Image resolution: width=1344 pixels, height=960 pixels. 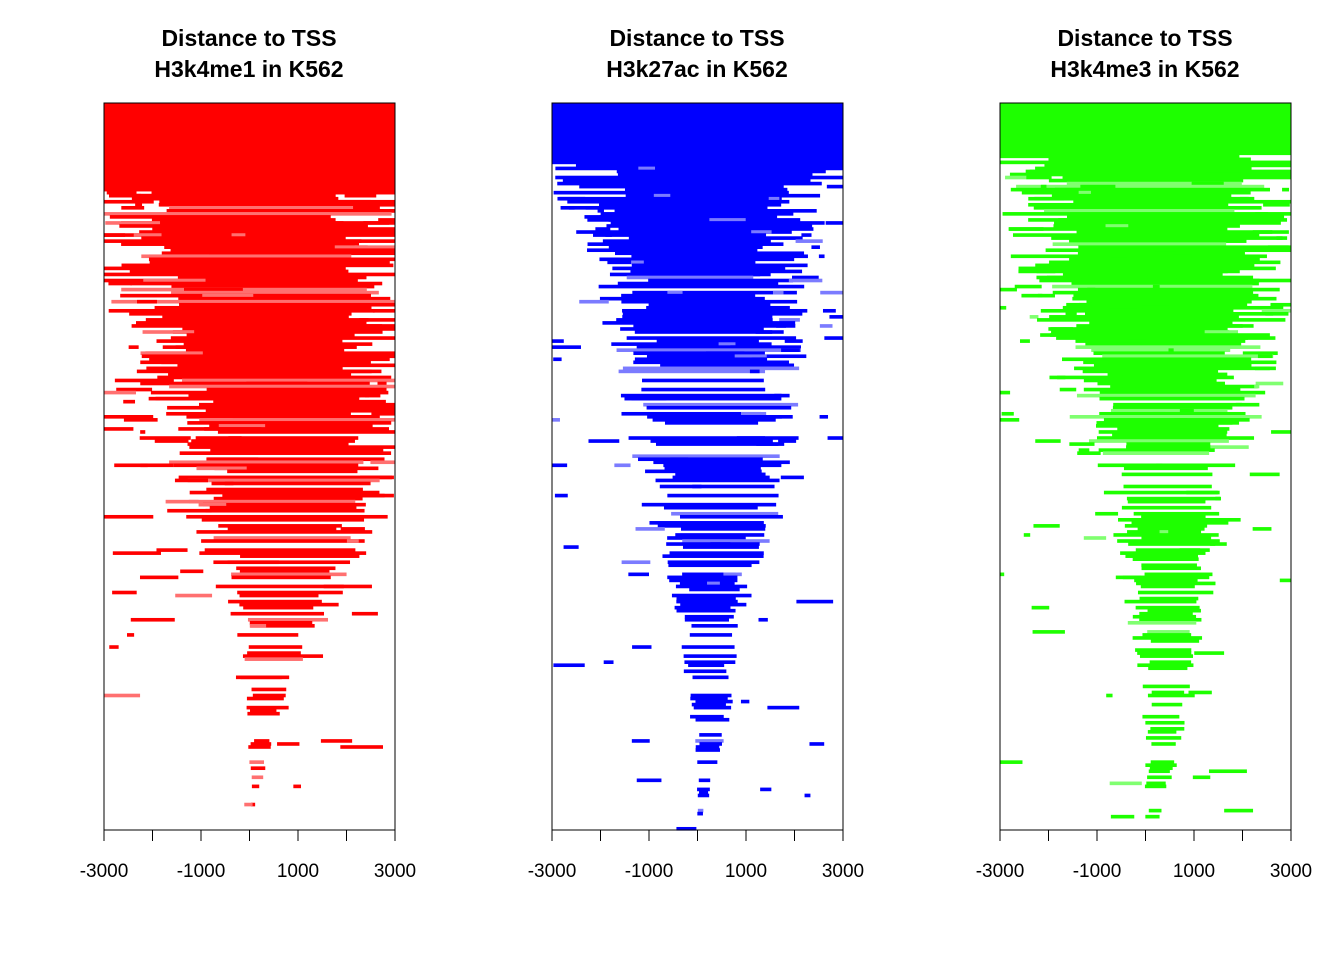 I want to click on x-tick-label: 1000, so click(x=298, y=871).